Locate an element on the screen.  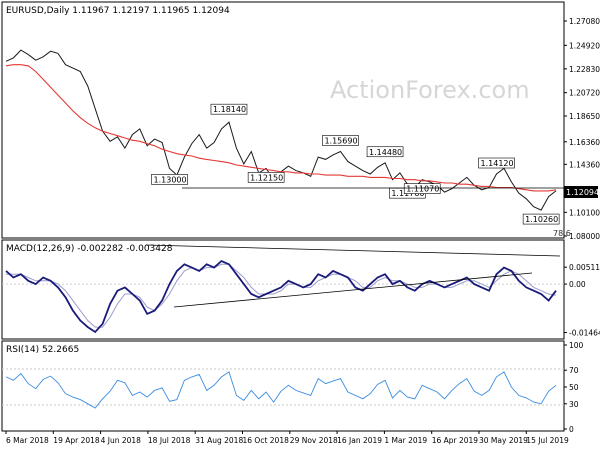
price-y-tick-label: 1.14360 is located at coordinates (584, 164).